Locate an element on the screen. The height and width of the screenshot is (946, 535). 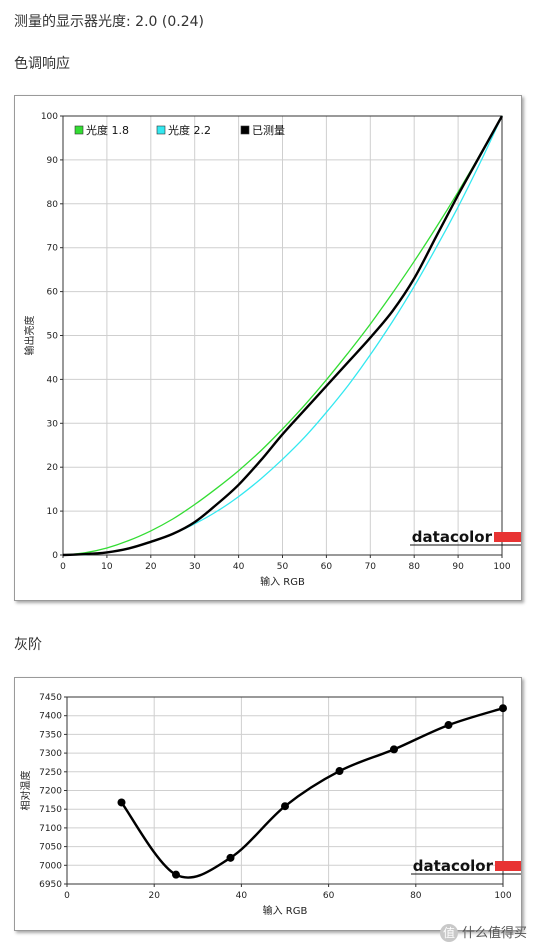
y-tick-label: 90 is located at coordinates (53, 161).